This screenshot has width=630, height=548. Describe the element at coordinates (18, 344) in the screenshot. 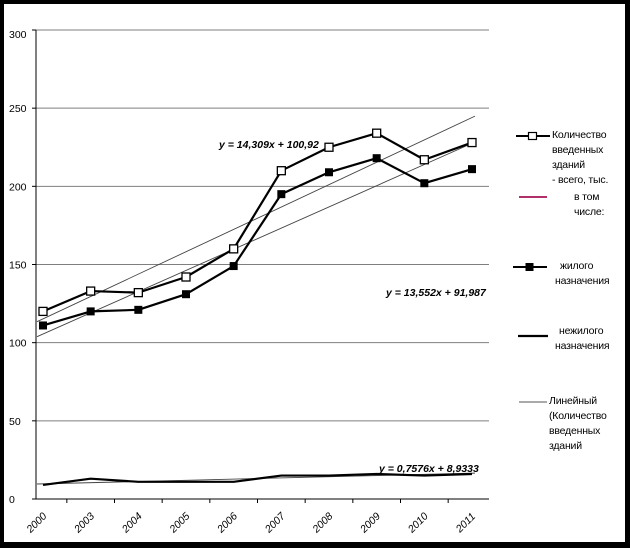

I see `y-tick-label: 100` at that location.